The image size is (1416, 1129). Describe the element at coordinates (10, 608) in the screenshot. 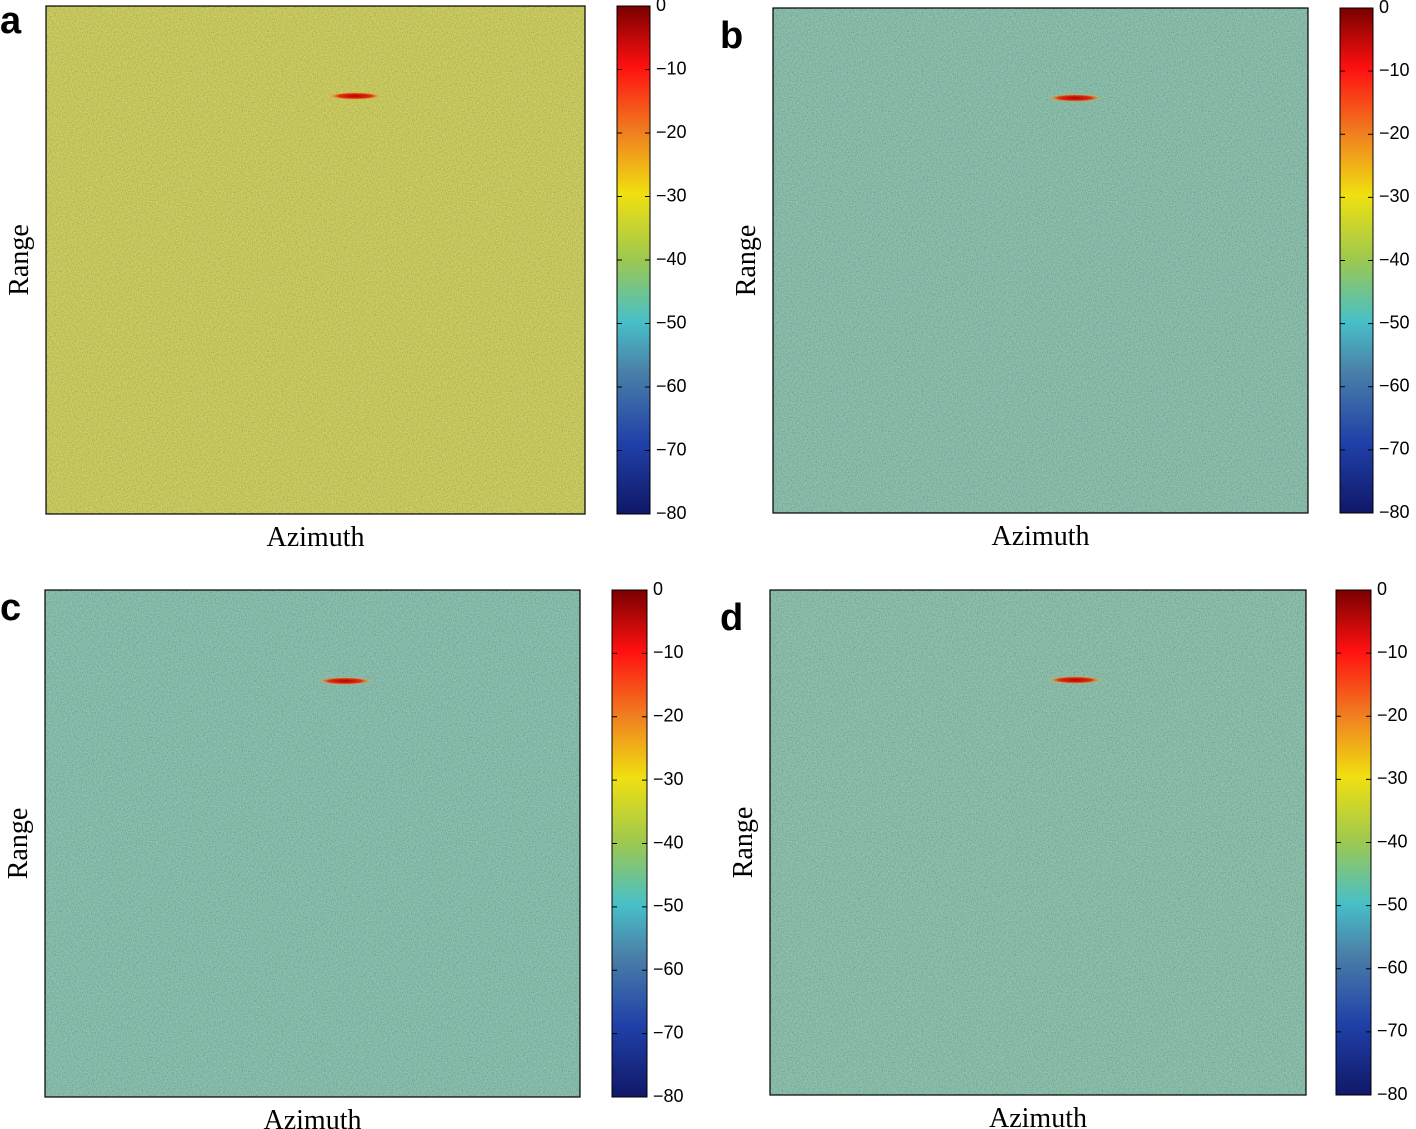

I see `panel-label: c` at that location.